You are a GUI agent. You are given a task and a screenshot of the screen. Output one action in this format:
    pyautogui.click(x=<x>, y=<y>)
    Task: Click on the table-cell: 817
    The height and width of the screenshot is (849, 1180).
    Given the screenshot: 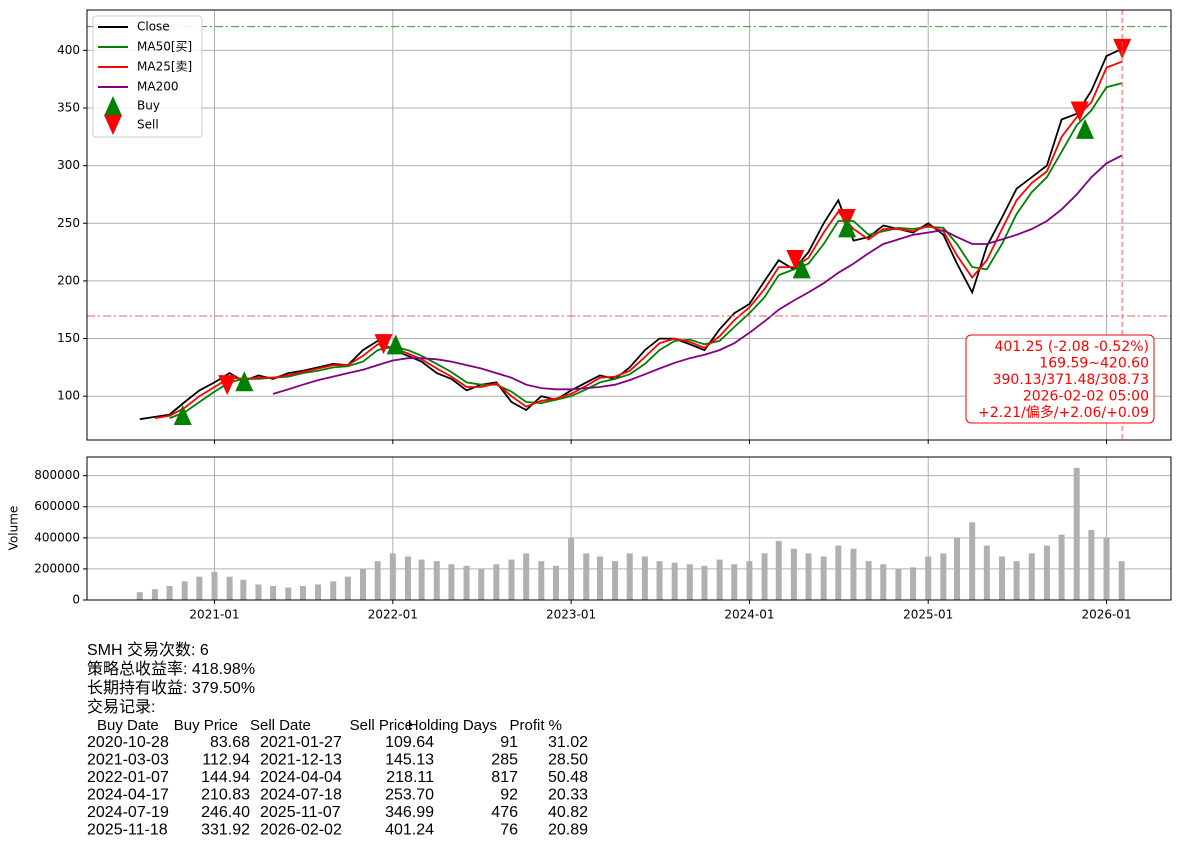 What is the action you would take?
    pyautogui.click(x=504, y=777)
    